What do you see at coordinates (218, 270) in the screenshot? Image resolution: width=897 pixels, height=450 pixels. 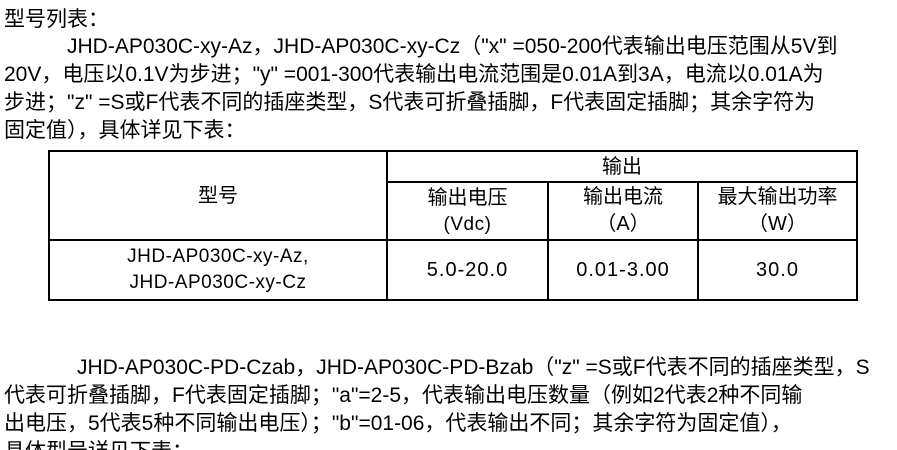 I see `model-cell: JHD-AP030C-xy-Az, JHD-AP030C-xy-Cz` at bounding box center [218, 270].